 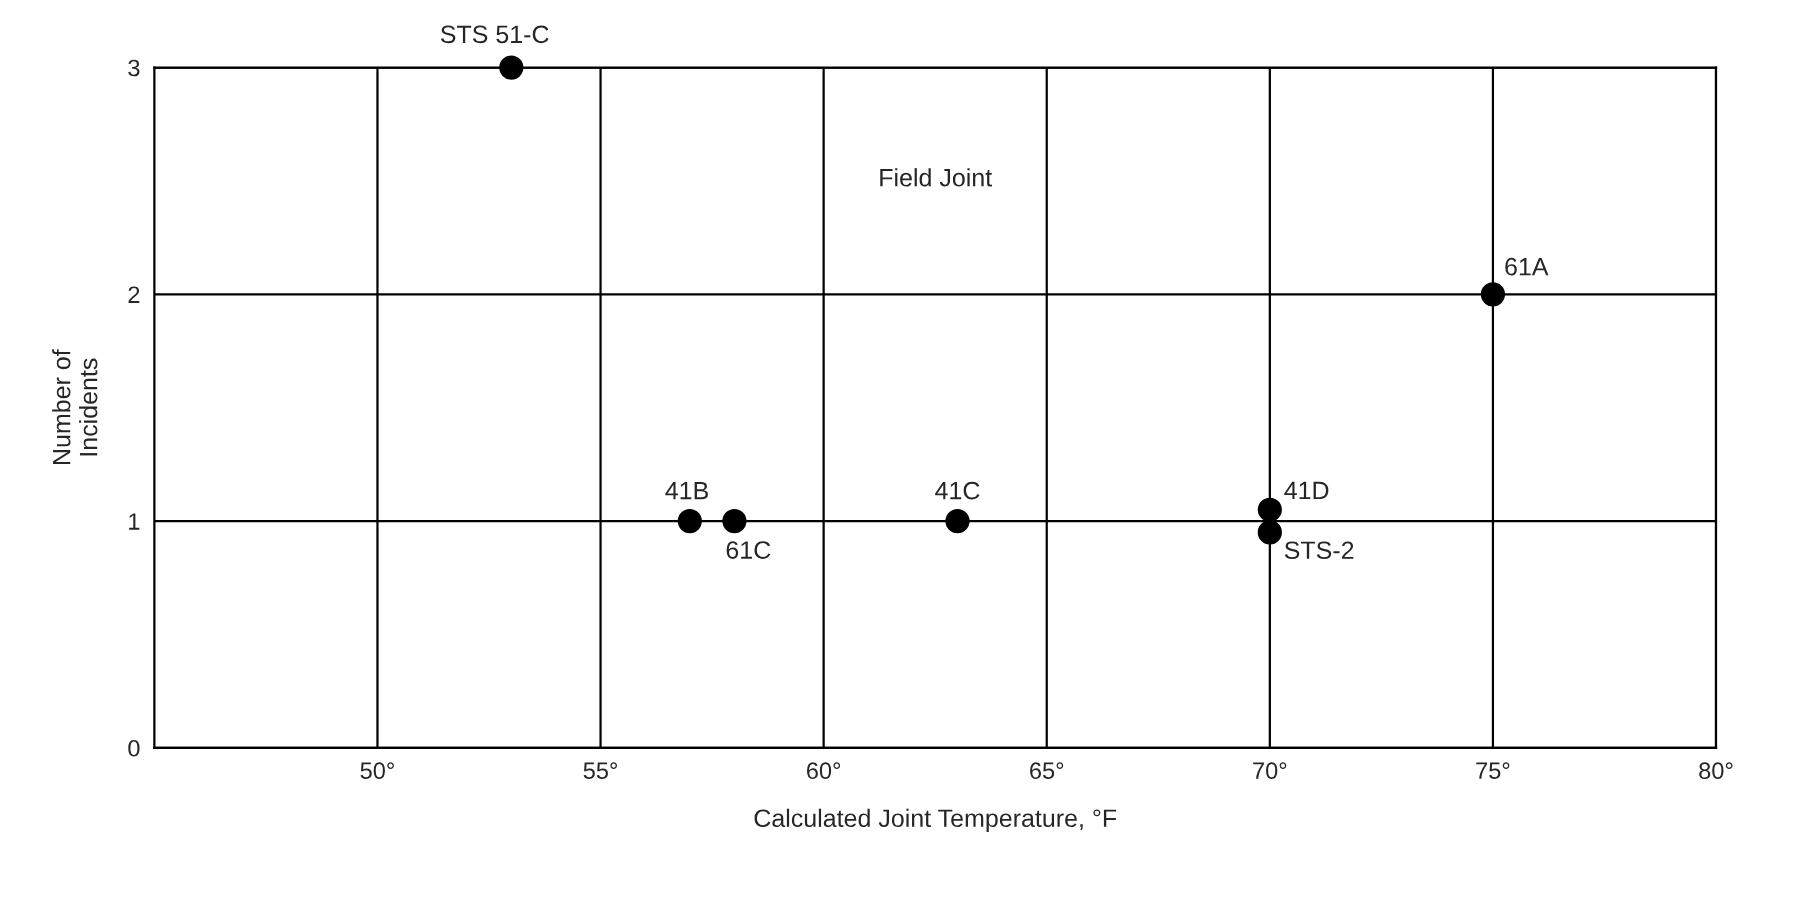 What do you see at coordinates (1527, 266) in the screenshot?
I see `annotation: 61A` at bounding box center [1527, 266].